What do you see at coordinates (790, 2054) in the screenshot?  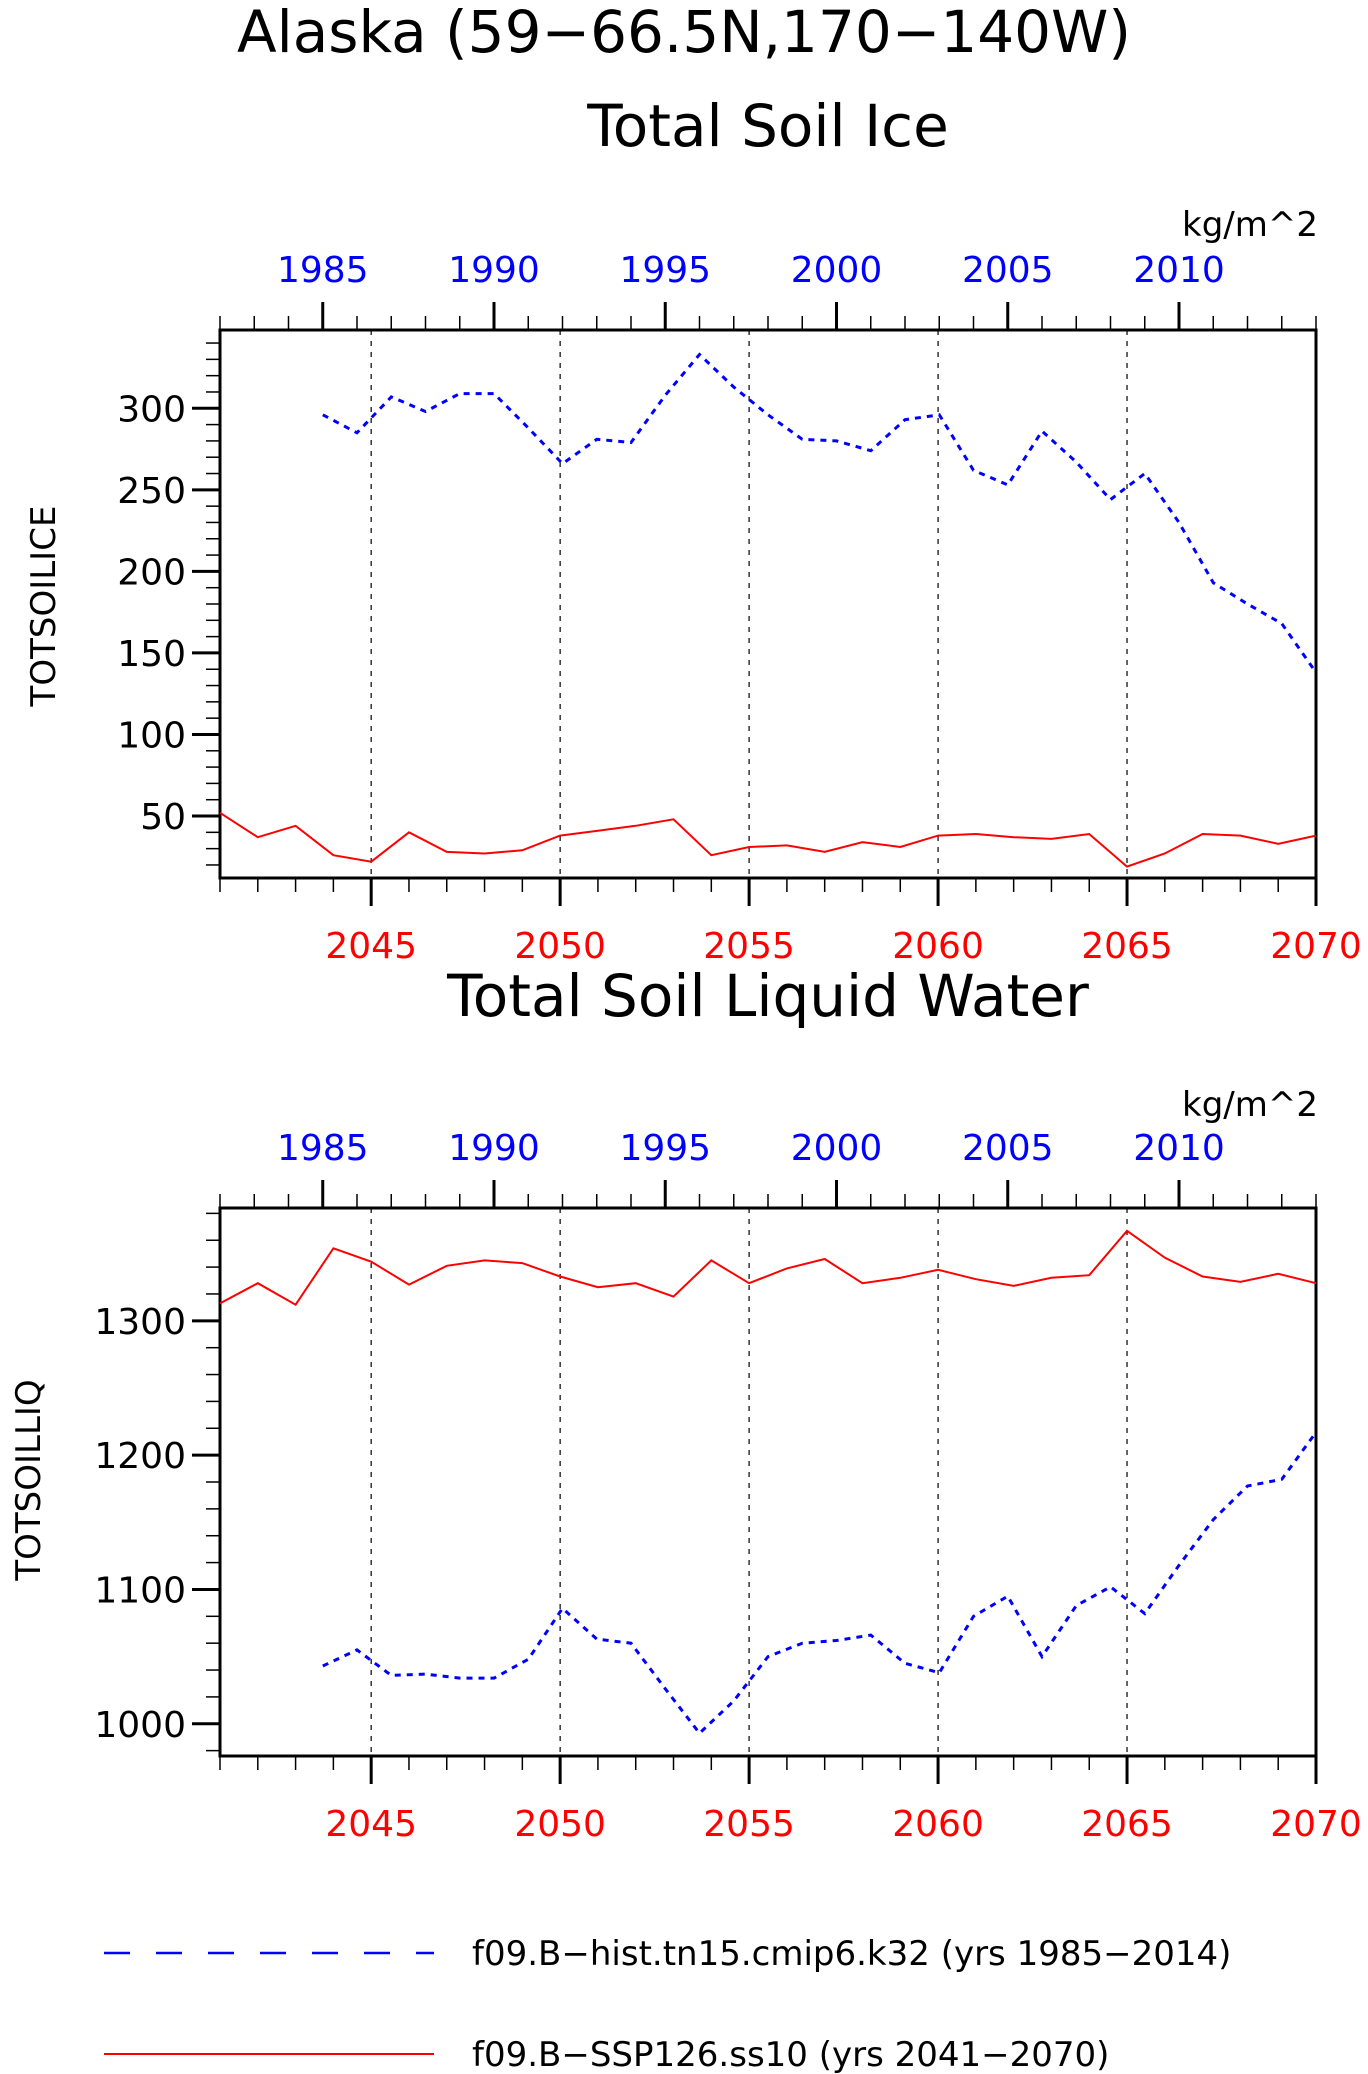 I see `legend-label-ssp: f09.B−SSP126.ss10 (yrs 2041−2070)` at bounding box center [790, 2054].